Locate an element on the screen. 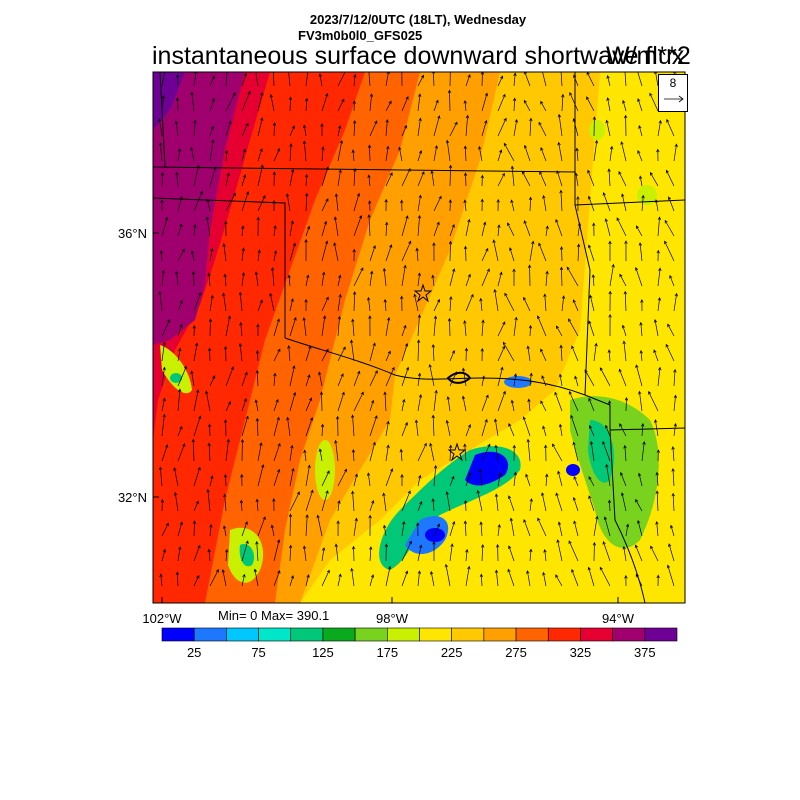 The width and height of the screenshot is (800, 800). oklahoma-arkansas-border is located at coordinates (582, 234).